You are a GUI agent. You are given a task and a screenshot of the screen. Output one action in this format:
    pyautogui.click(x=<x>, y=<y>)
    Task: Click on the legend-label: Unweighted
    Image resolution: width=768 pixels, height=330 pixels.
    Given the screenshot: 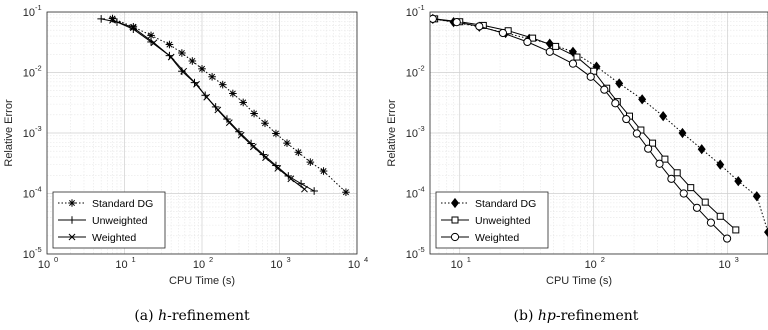 What is the action you would take?
    pyautogui.click(x=120, y=221)
    